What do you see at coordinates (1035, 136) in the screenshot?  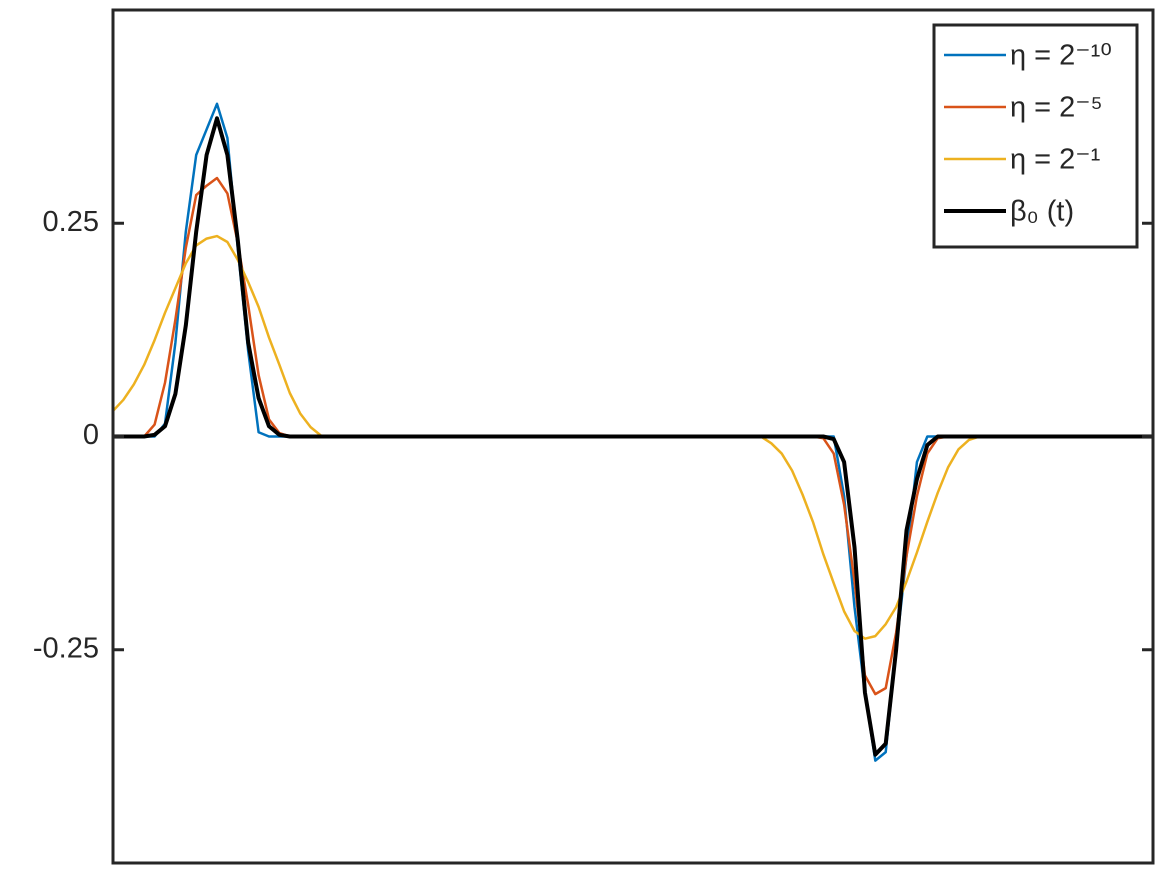 I see `legend: η = 2⁻¹⁰ η = 2⁻⁵ η = 2⁻¹ β₀ (t)` at bounding box center [1035, 136].